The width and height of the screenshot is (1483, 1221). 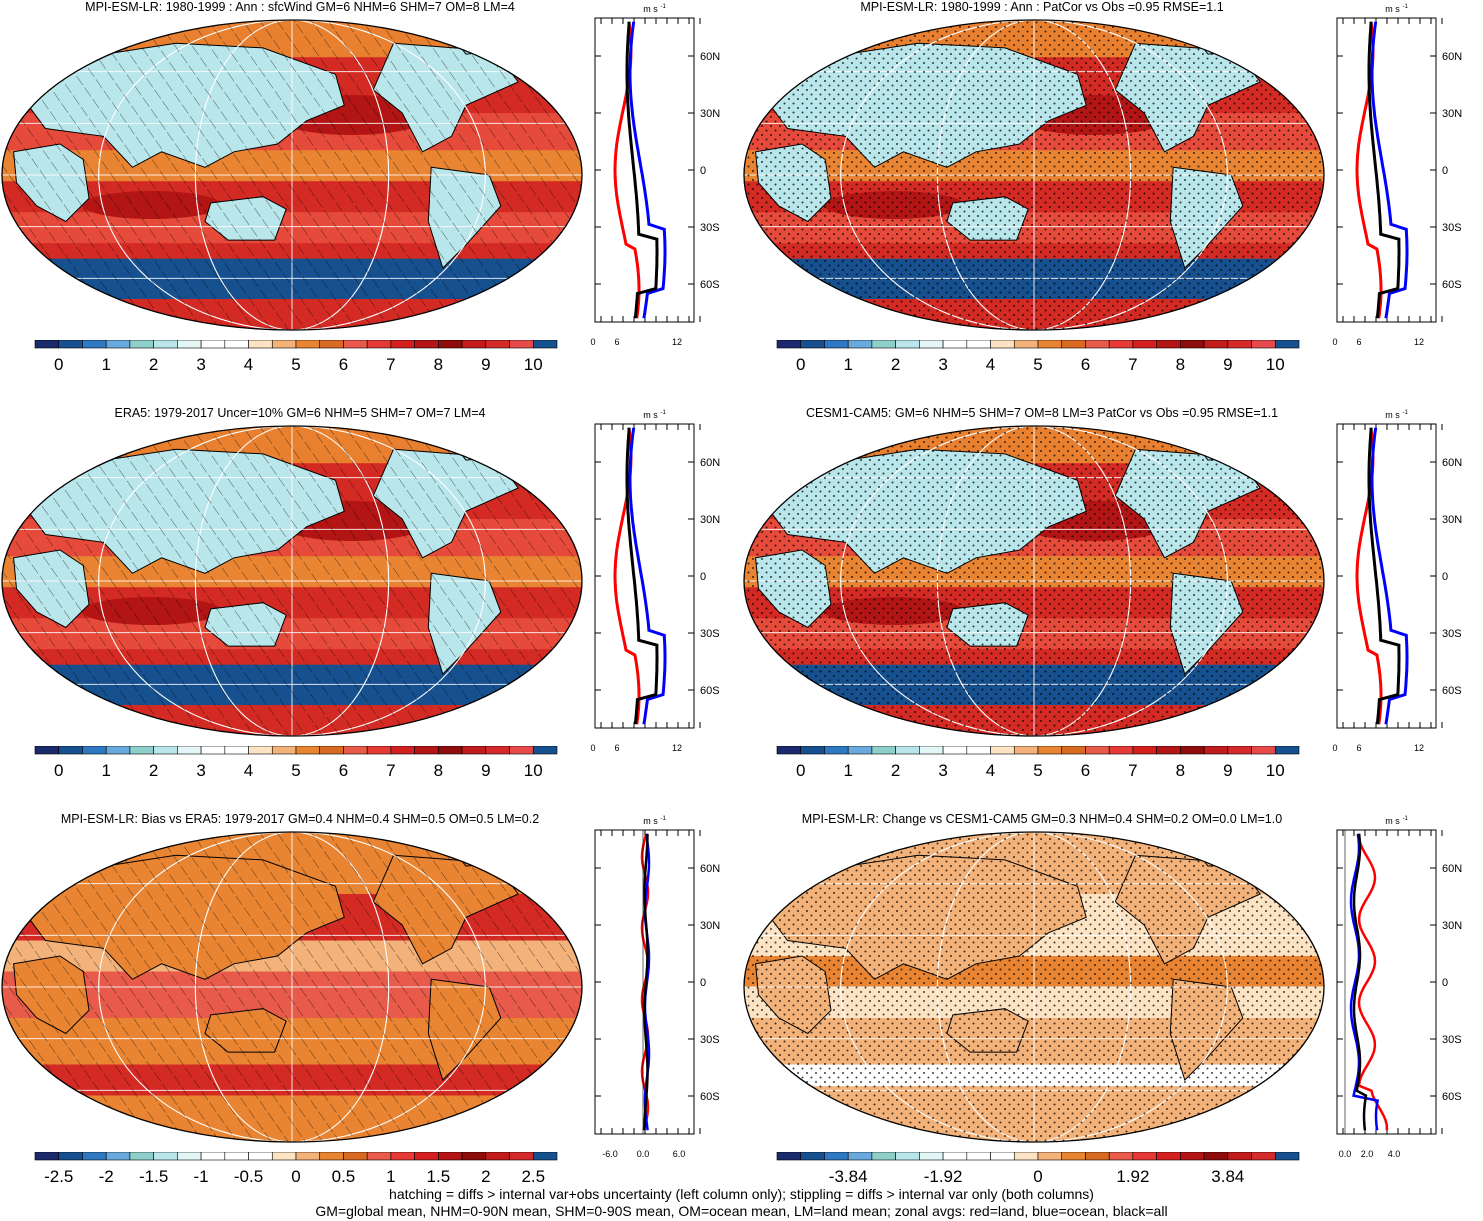 What do you see at coordinates (344, 1176) in the screenshot?
I see `colorbar-tick-label: 0.5` at bounding box center [344, 1176].